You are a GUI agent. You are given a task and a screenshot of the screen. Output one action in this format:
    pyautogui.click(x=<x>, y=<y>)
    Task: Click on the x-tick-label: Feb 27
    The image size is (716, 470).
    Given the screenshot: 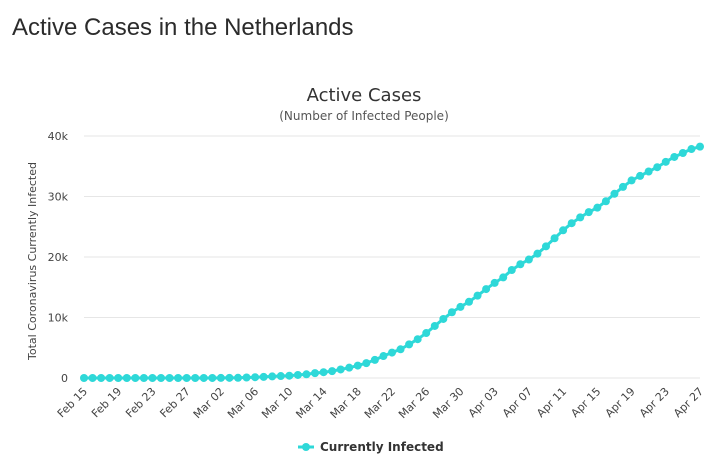 What is the action you would take?
    pyautogui.click(x=174, y=402)
    